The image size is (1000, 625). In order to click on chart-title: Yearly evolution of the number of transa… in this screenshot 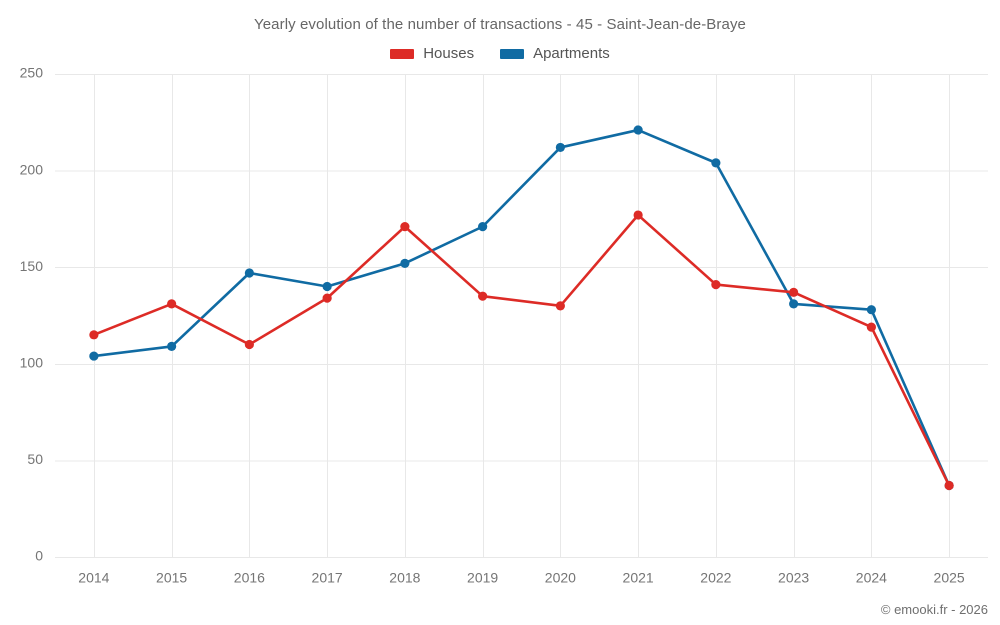, I will do `click(499, 24)`.